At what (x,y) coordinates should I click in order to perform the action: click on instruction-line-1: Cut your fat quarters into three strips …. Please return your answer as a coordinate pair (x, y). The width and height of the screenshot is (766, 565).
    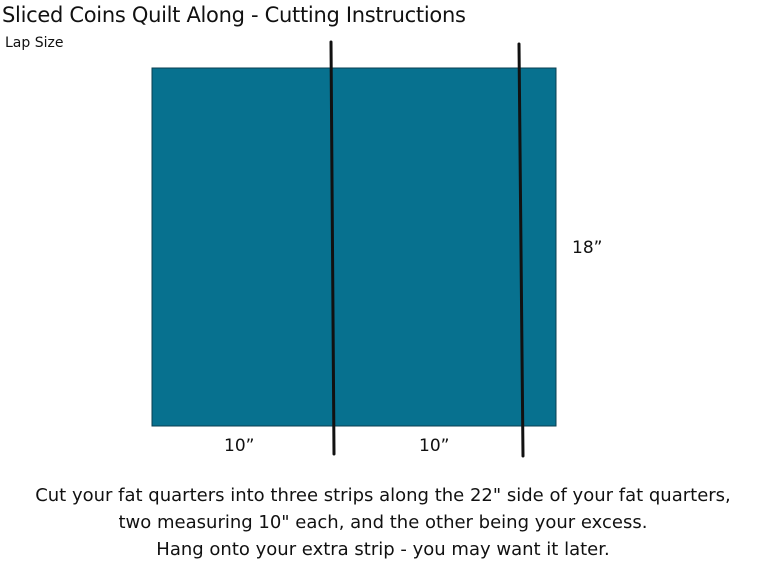
    Looking at the image, I should click on (383, 495).